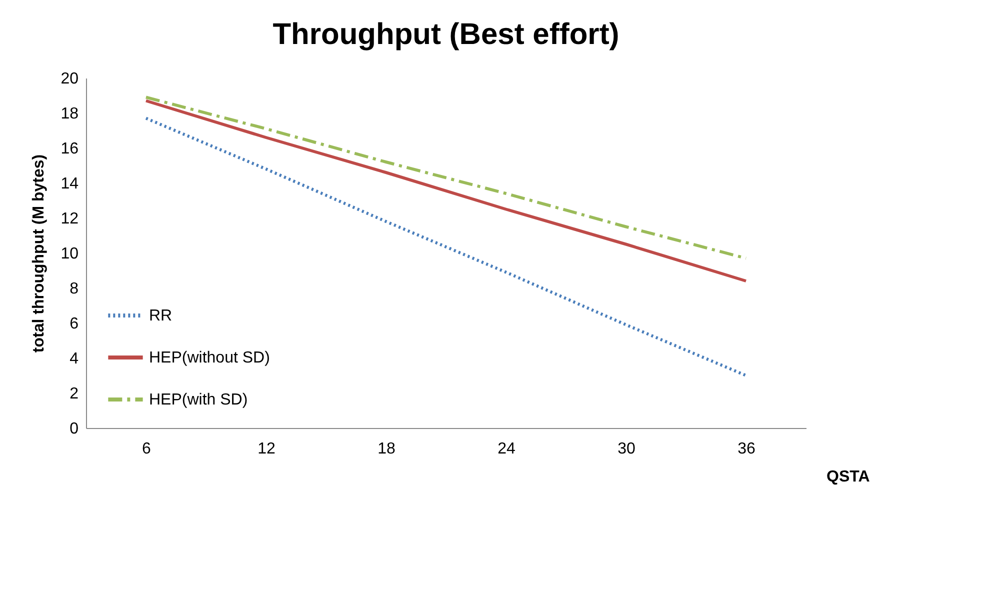  What do you see at coordinates (747, 449) in the screenshot?
I see `x-tick-label: 36` at bounding box center [747, 449].